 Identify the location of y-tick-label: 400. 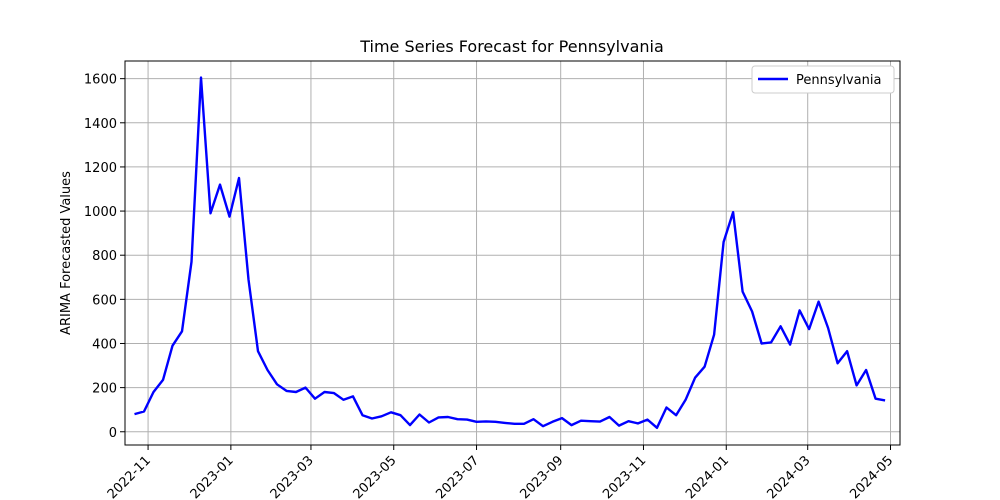
(104, 344).